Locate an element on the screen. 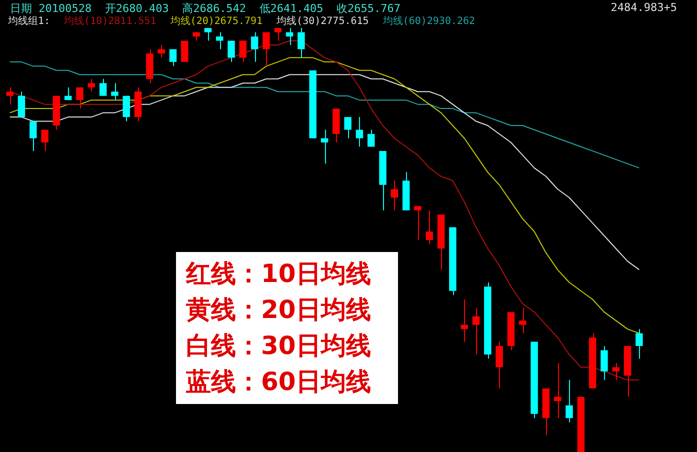 The image size is (697, 452). annotation: 红线：10日均线 is located at coordinates (279, 274).